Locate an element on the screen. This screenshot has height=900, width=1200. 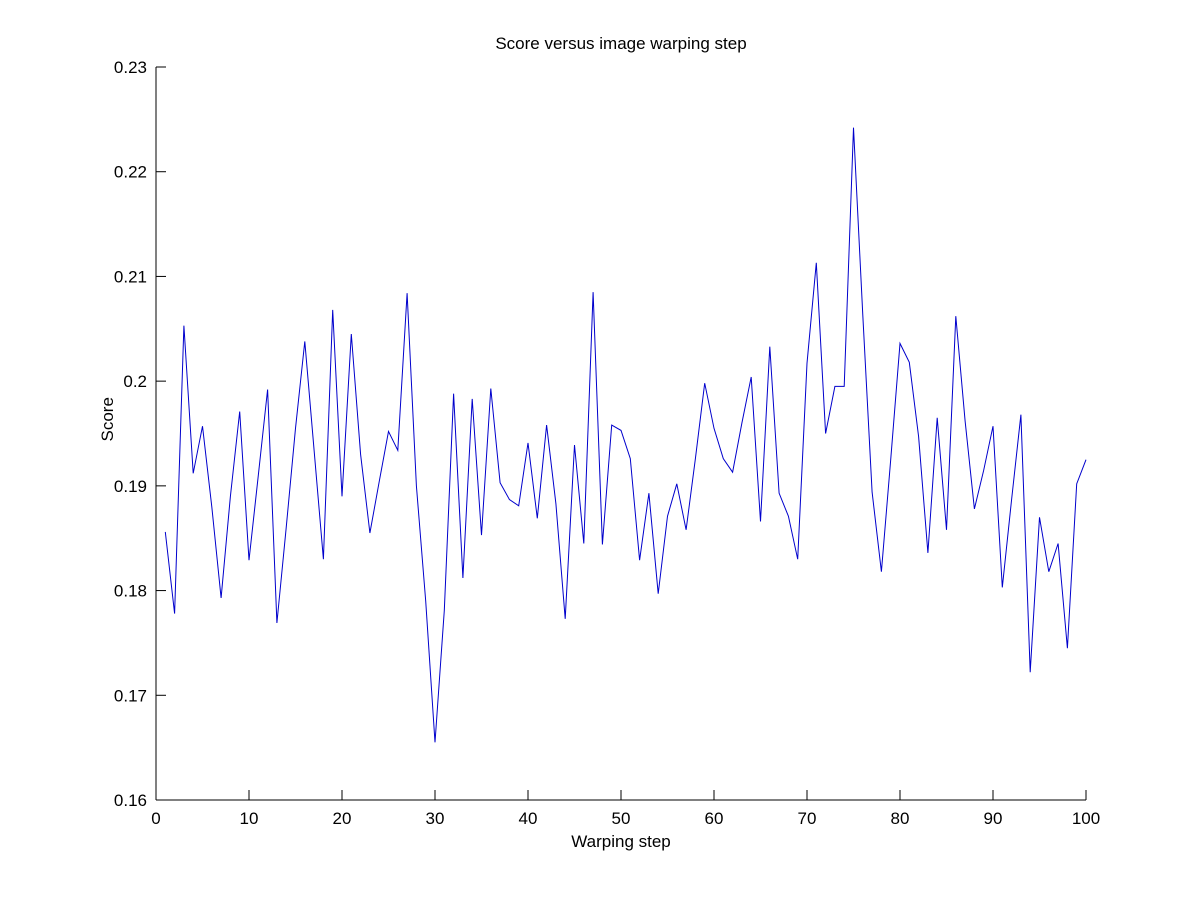
x-tick-label: 20 is located at coordinates (342, 818).